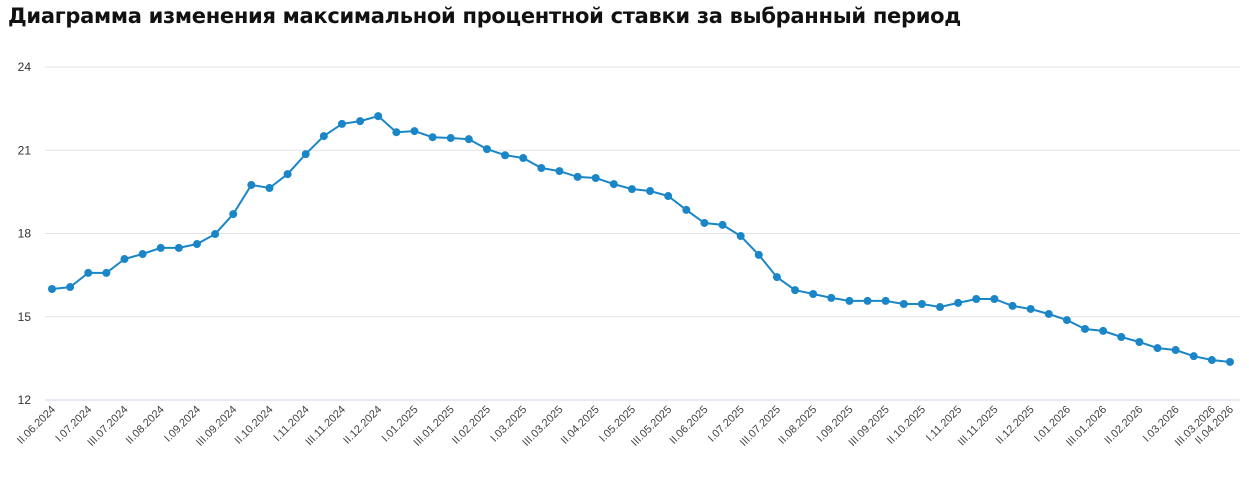 Image resolution: width=1249 pixels, height=482 pixels. Describe the element at coordinates (25, 150) in the screenshot. I see `y-tick-label: 21` at that location.